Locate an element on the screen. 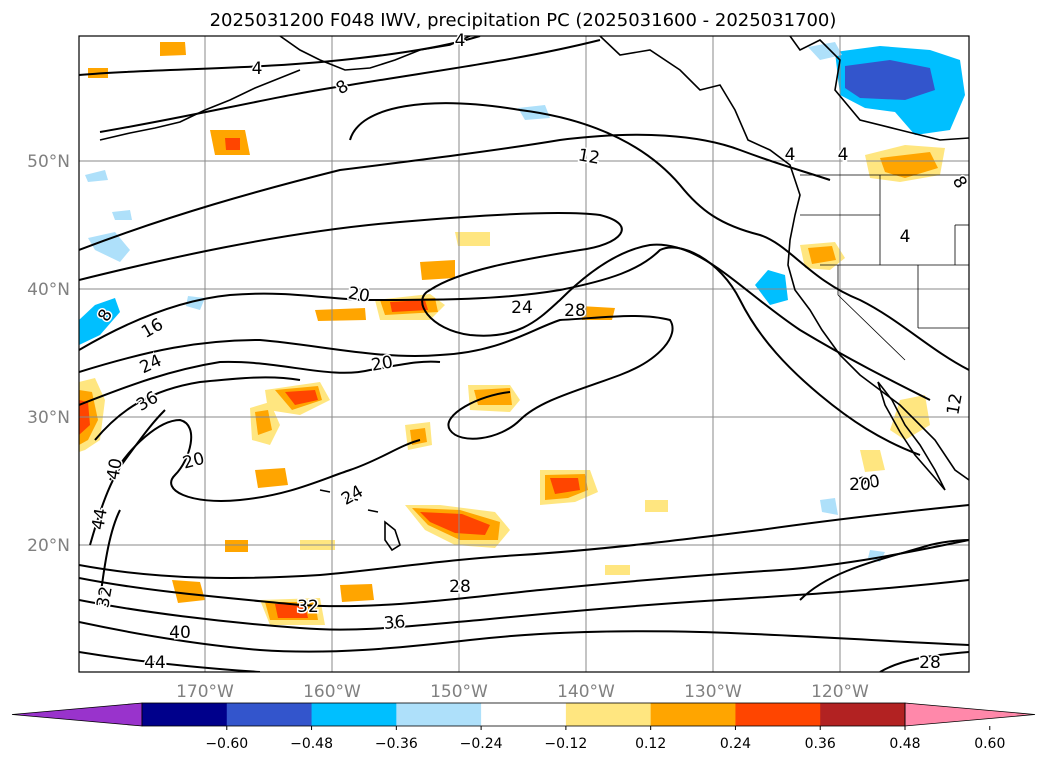 This screenshot has height=765, width=1047. contour-label: 24 is located at coordinates (522, 308).